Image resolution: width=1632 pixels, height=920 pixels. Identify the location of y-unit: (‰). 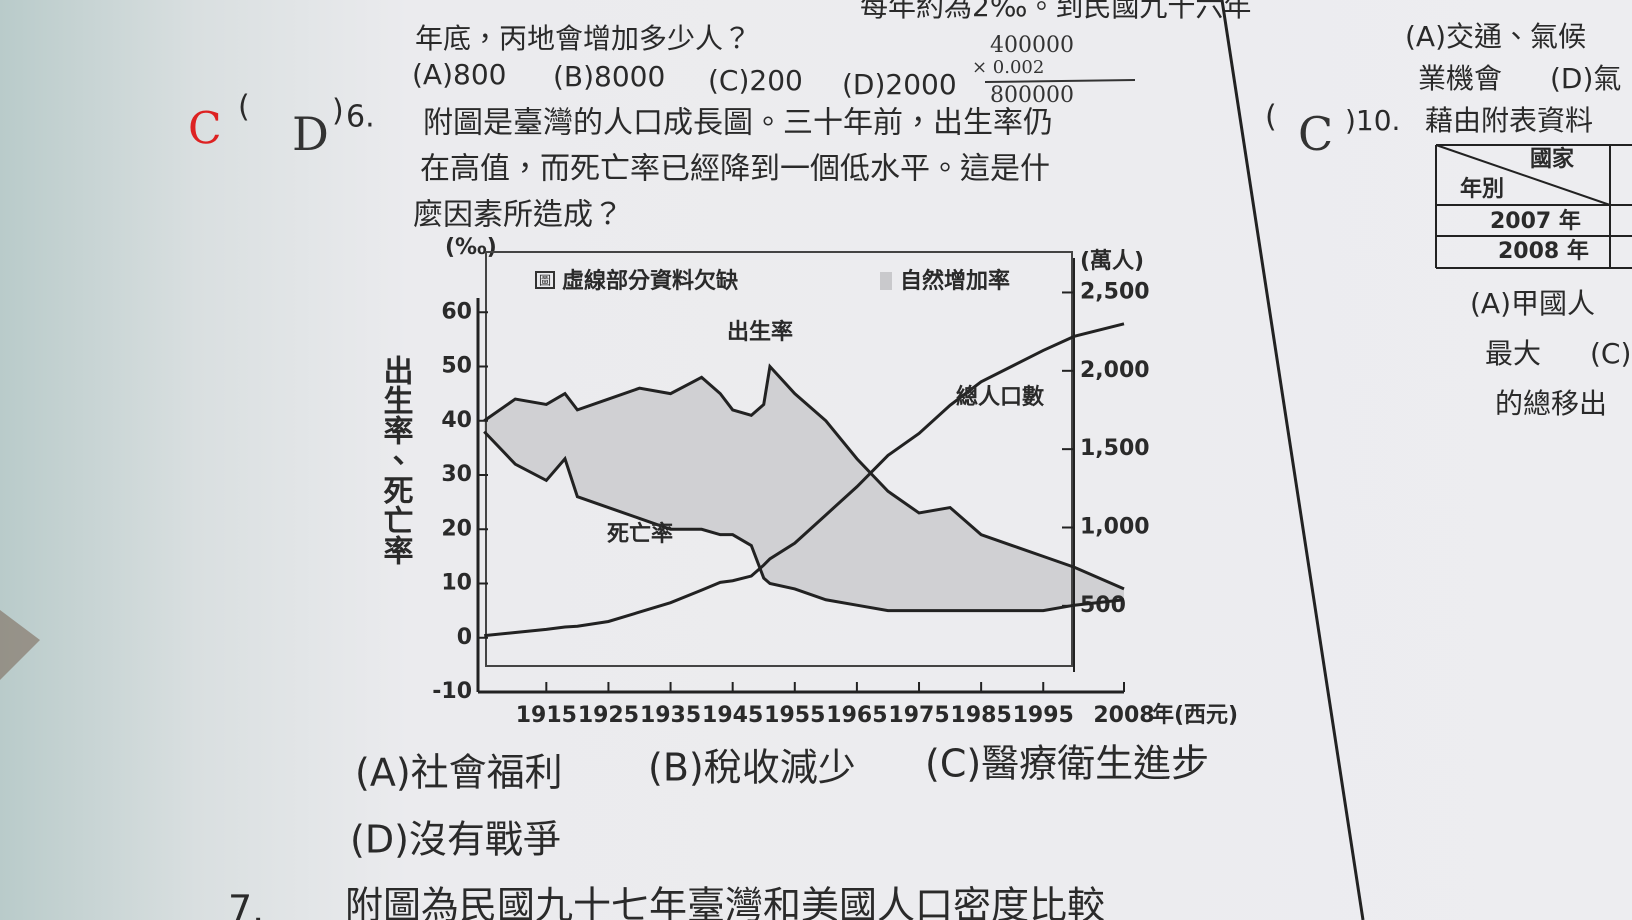
(471, 247).